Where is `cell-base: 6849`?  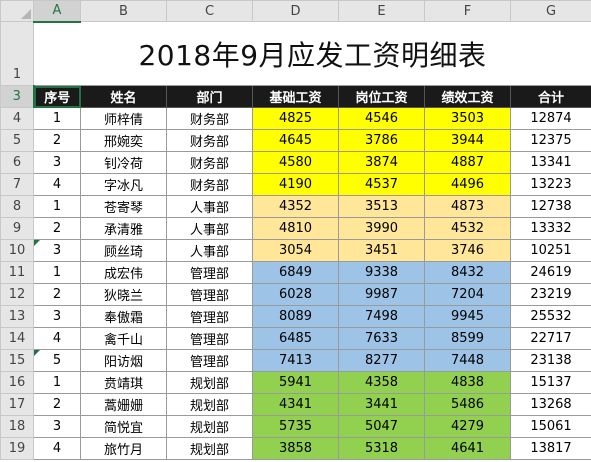 cell-base: 6849 is located at coordinates (295, 272).